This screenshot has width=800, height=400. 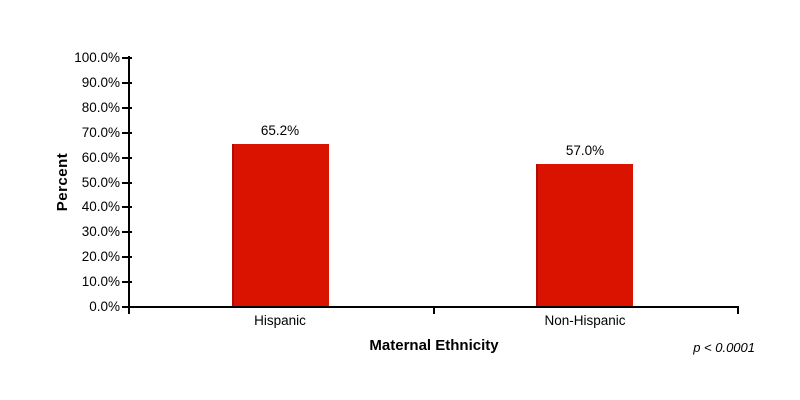 What do you see at coordinates (100, 206) in the screenshot?
I see `y-tick-label: 40.0%` at bounding box center [100, 206].